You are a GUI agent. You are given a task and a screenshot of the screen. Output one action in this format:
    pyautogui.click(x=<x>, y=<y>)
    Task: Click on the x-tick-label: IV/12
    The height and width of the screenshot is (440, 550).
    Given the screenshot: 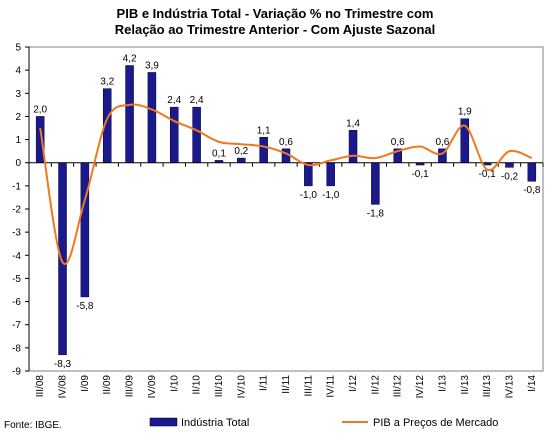 What is the action you would take?
    pyautogui.click(x=420, y=387)
    